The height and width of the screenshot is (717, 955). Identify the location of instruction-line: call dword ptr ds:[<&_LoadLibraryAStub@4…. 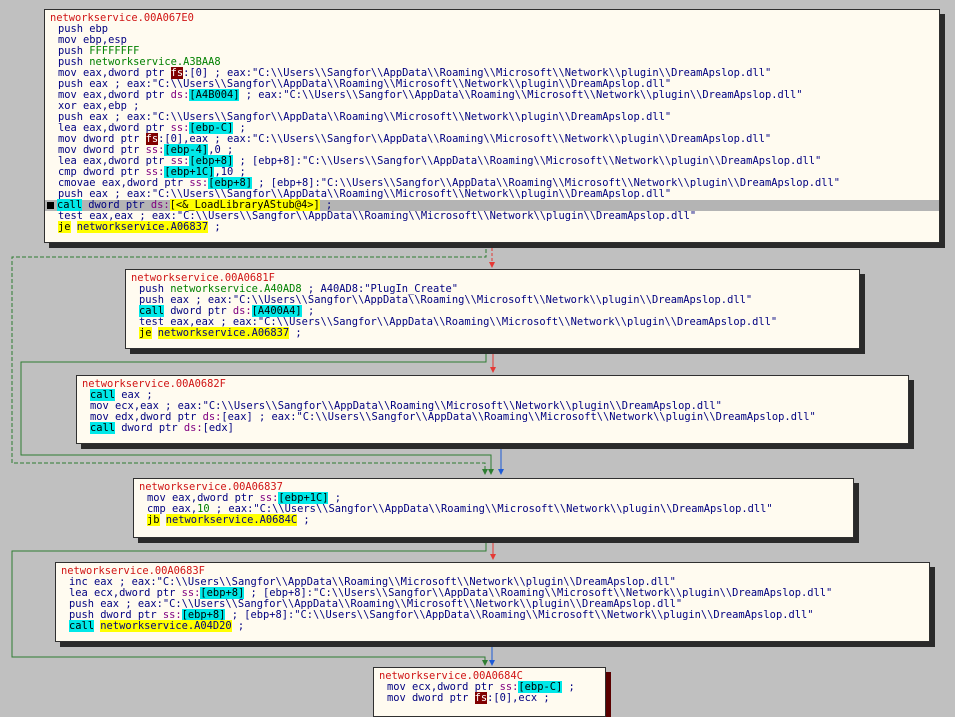
(492, 205).